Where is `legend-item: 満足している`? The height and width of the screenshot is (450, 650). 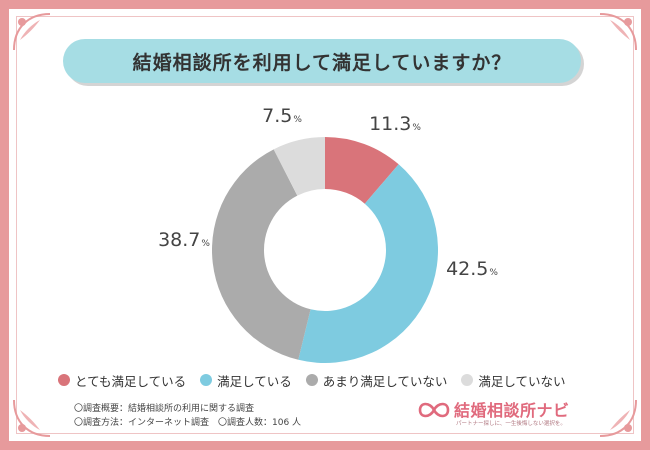 legend-item: 満足している is located at coordinates (246, 380).